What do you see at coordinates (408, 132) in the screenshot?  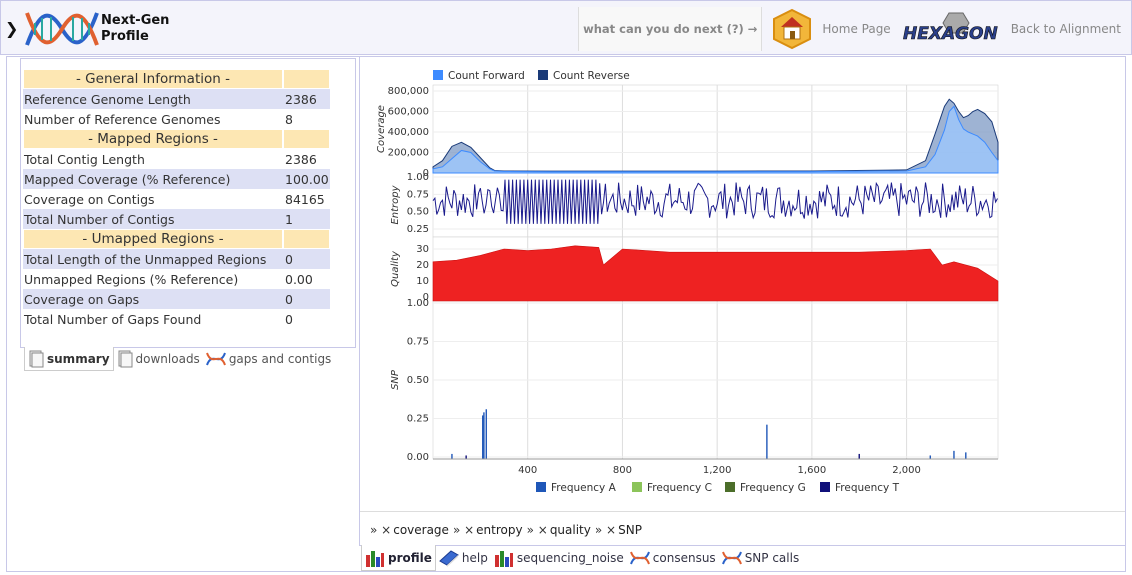 I see `y-tick-label: 400,000` at bounding box center [408, 132].